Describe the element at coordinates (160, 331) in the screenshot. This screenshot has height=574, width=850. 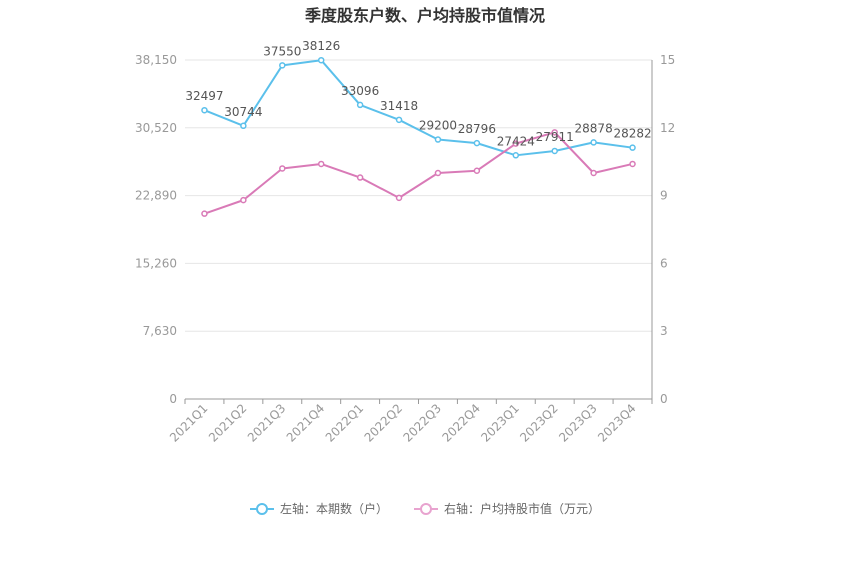
I see `left-tick-label: 7,630` at that location.